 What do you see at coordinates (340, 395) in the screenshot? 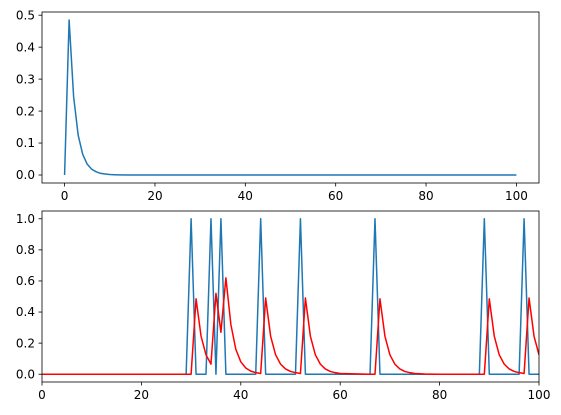
I see `bottom-x-tick-label: 60` at bounding box center [340, 395].